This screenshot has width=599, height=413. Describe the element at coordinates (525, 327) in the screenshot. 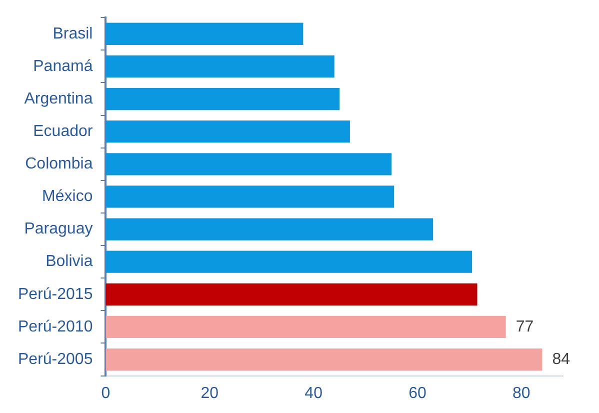

I see `data-label: 77` at that location.